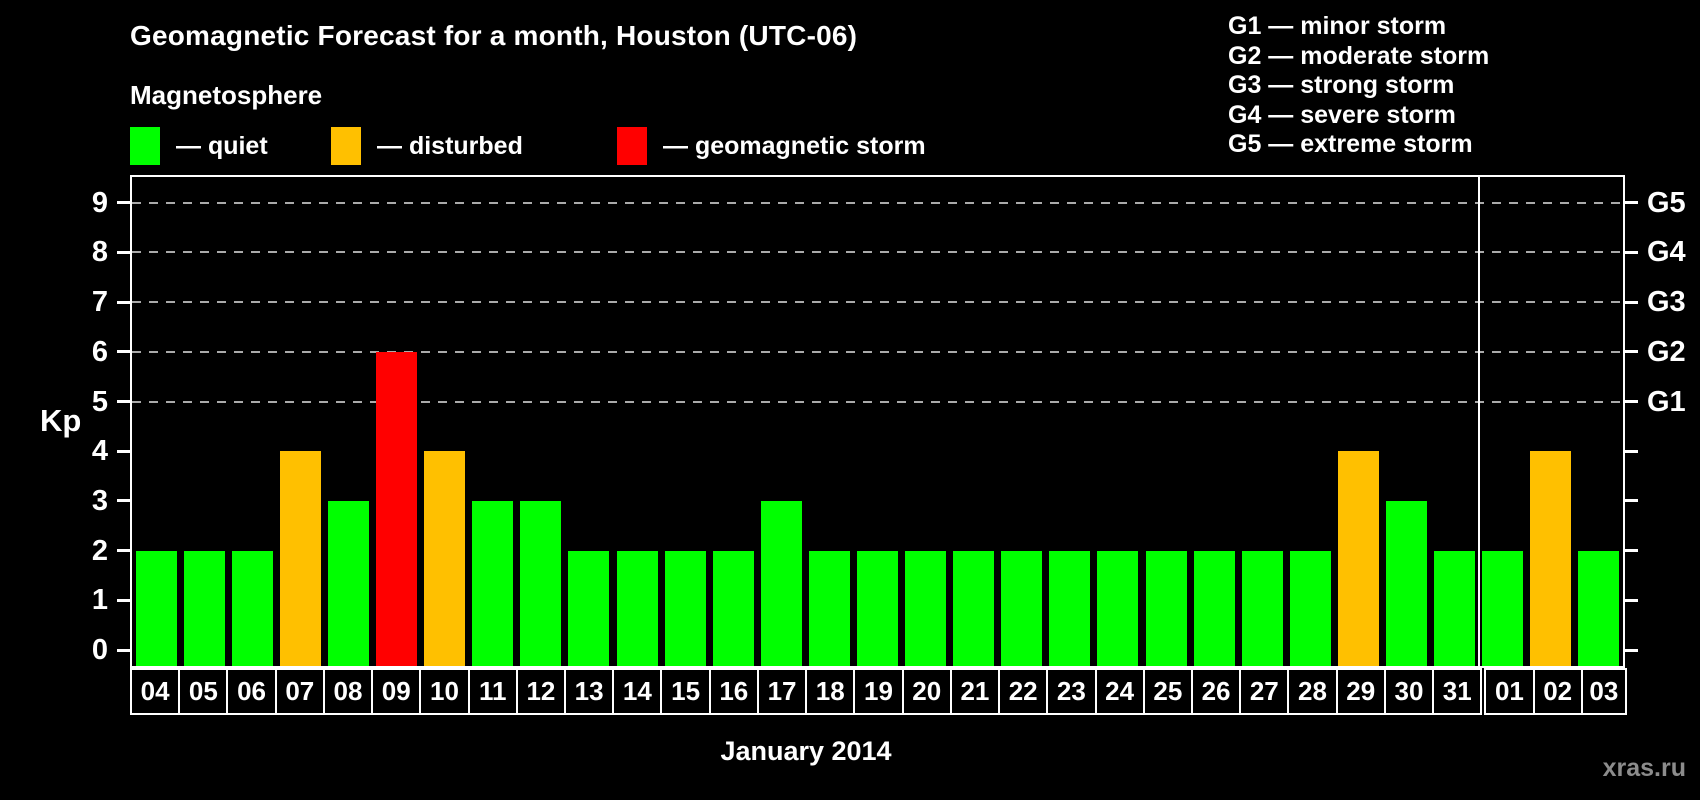 This screenshot has height=800, width=1700. Describe the element at coordinates (203, 691) in the screenshot. I see `x-axis-day-cell-05: 05` at that location.